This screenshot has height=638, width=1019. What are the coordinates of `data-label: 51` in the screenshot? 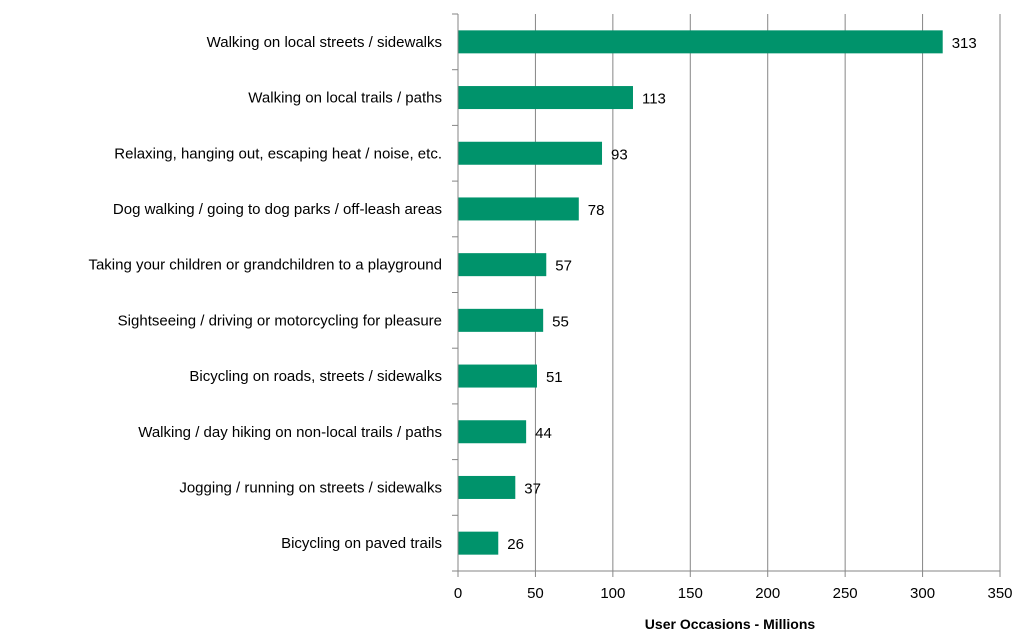 It's located at (554, 377).